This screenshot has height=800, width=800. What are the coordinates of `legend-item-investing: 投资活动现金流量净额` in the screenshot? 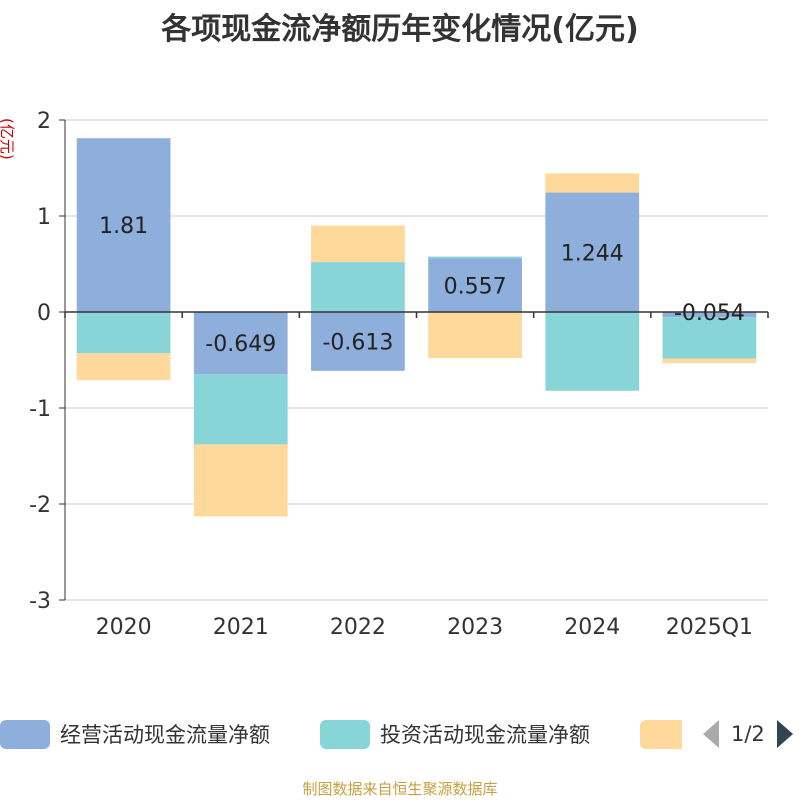 It's located at (455, 734).